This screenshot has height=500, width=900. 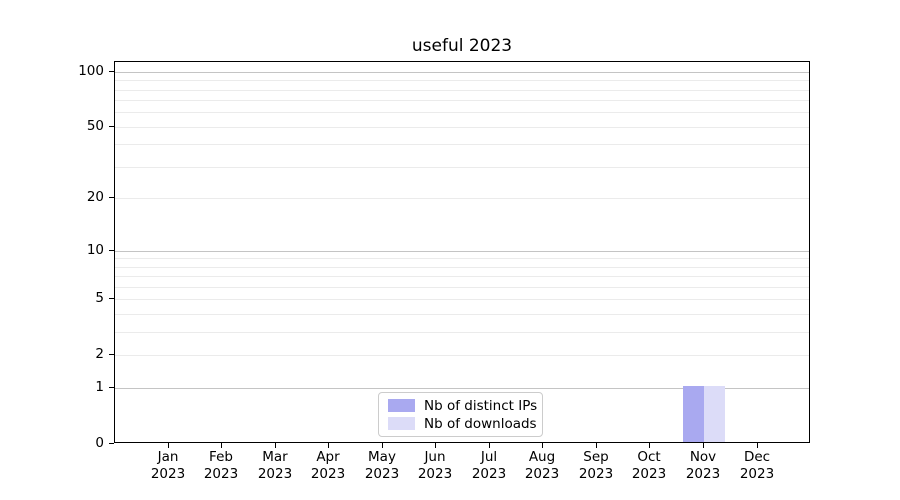 I want to click on x-tick-label: Jan 2023, so click(x=168, y=465).